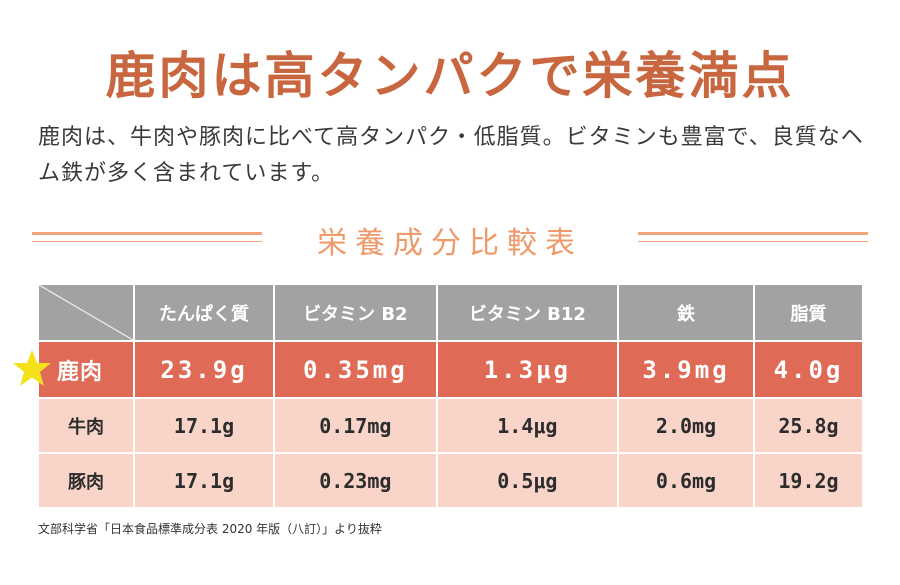 This screenshot has width=900, height=585. What do you see at coordinates (808, 312) in the screenshot?
I see `column-header: 脂質` at bounding box center [808, 312].